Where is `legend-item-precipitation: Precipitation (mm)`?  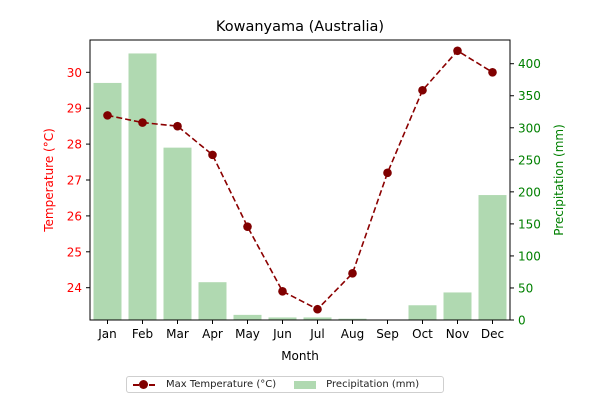
legend-item-precipitation: Precipitation (mm) is located at coordinates (347, 384).